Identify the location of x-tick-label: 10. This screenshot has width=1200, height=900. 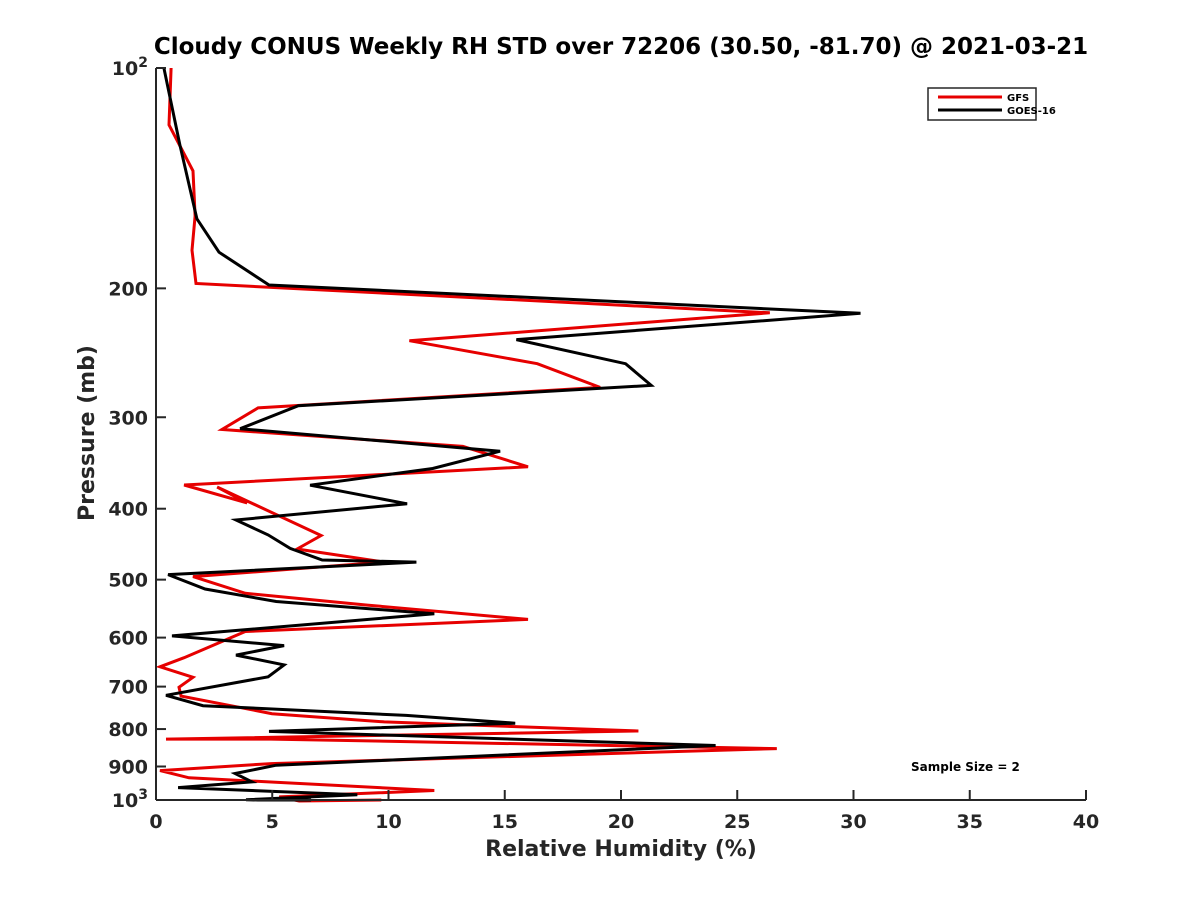
(388, 822).